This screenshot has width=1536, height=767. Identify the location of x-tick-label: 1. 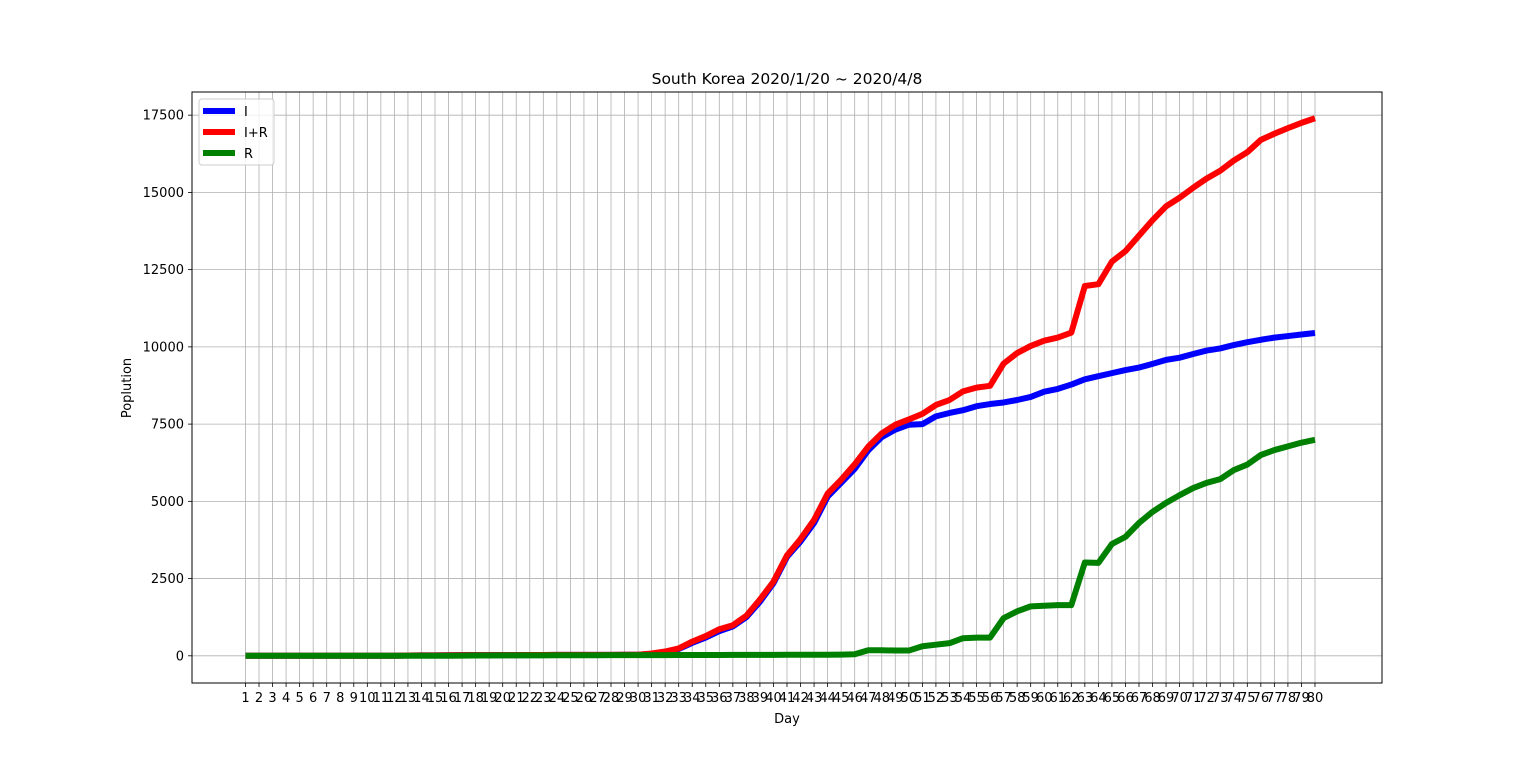
(245, 698).